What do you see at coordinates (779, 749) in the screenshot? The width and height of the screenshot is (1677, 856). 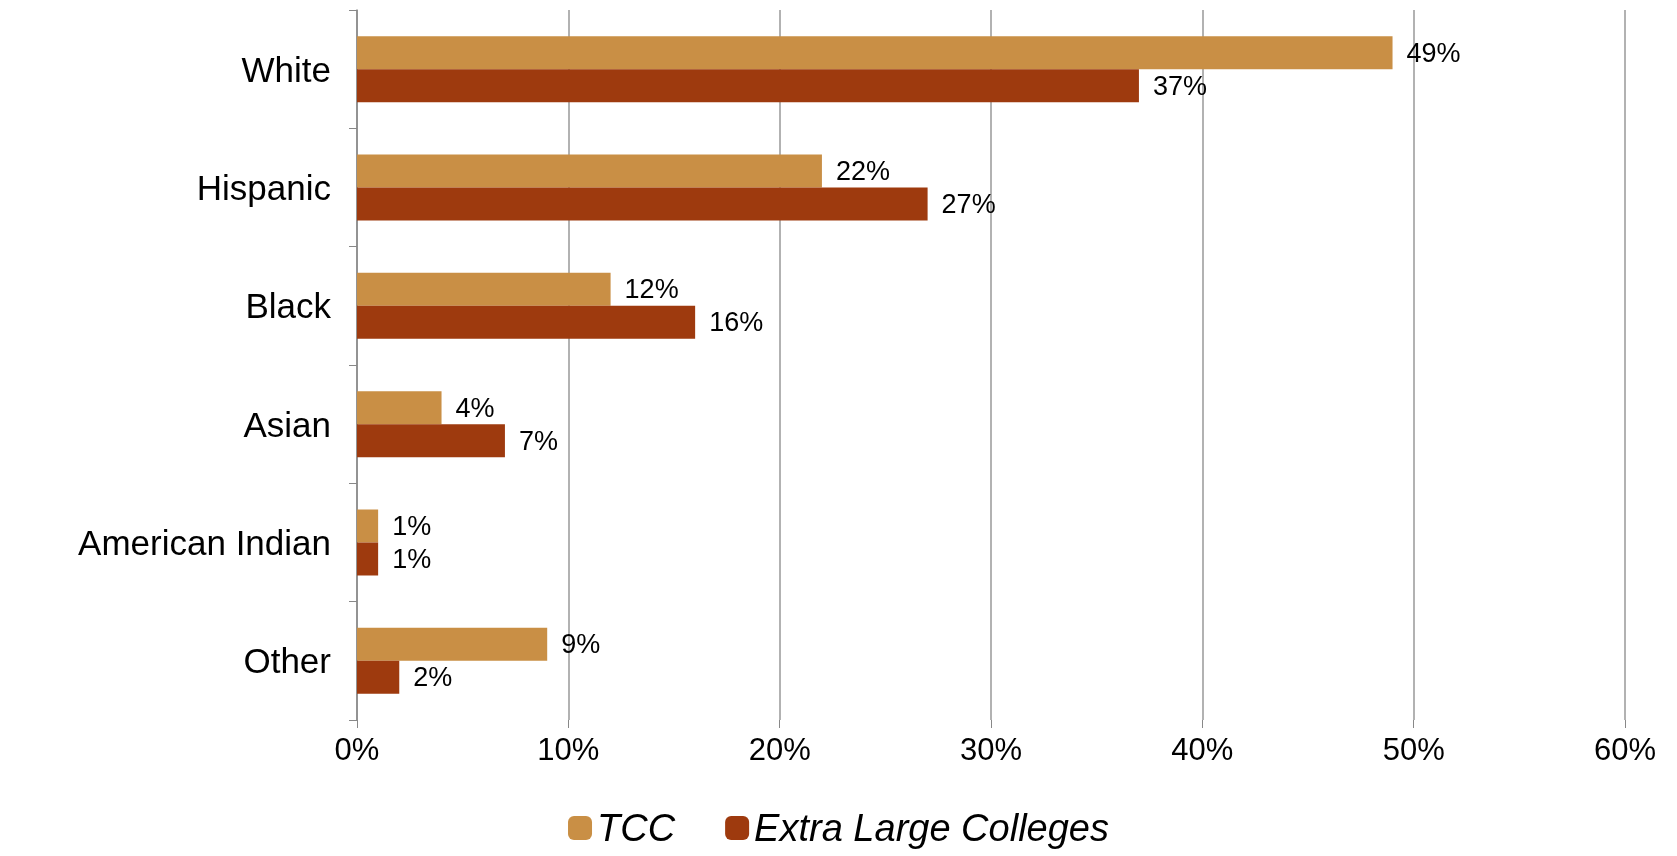 I see `x-tick-label: 20%` at bounding box center [779, 749].